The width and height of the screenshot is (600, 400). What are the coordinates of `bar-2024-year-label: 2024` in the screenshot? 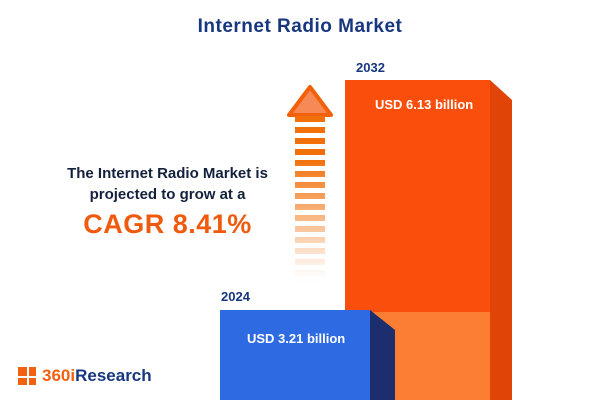 It's located at (235, 296).